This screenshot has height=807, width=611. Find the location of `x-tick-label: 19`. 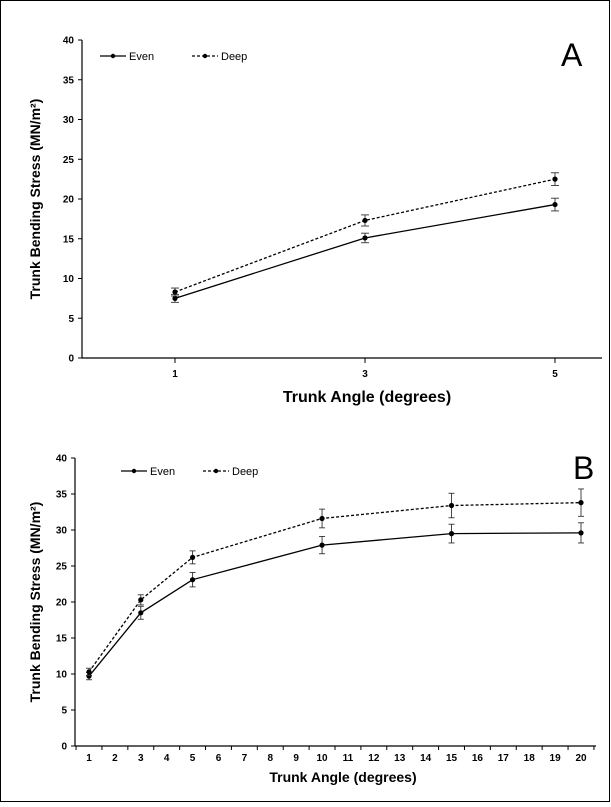

x-tick-label: 19 is located at coordinates (556, 758).